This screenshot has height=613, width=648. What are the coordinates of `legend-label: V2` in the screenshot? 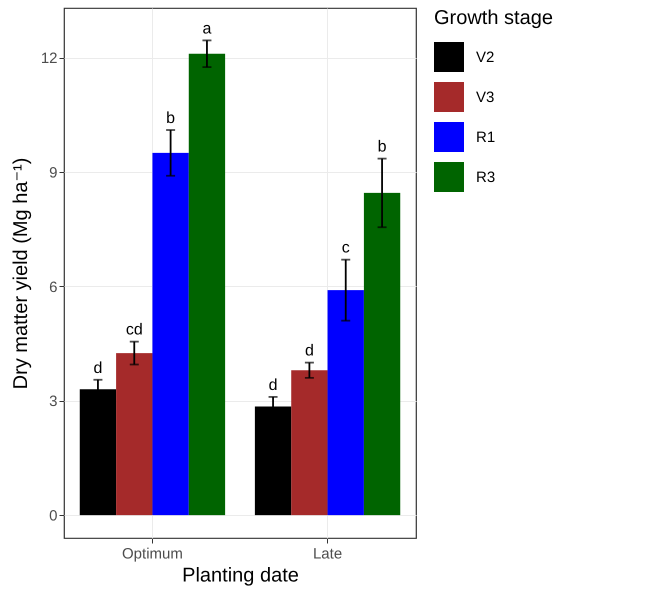 It's located at (485, 57).